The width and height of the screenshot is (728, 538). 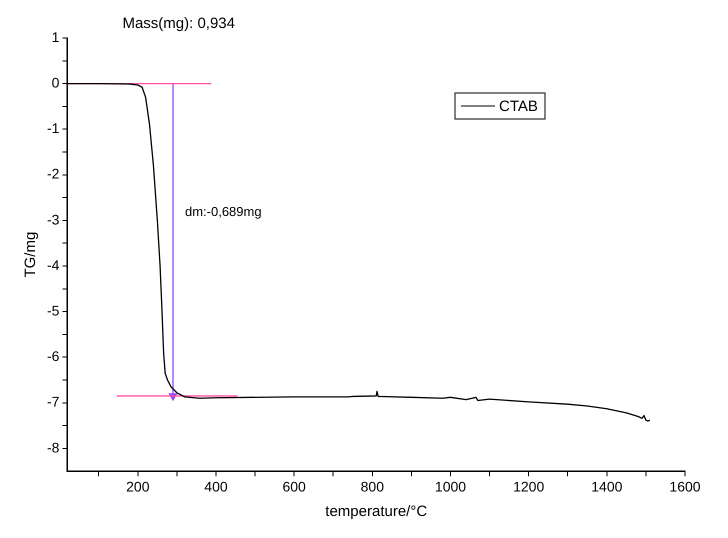 I want to click on x-tick-label: 1200, so click(x=528, y=486).